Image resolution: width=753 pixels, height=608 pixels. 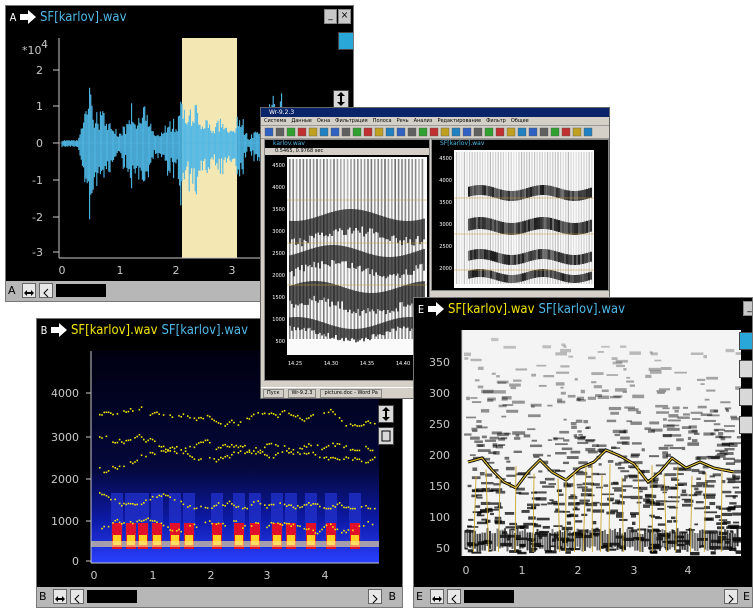 I want to click on exponent-label: *10, so click(x=32, y=50).